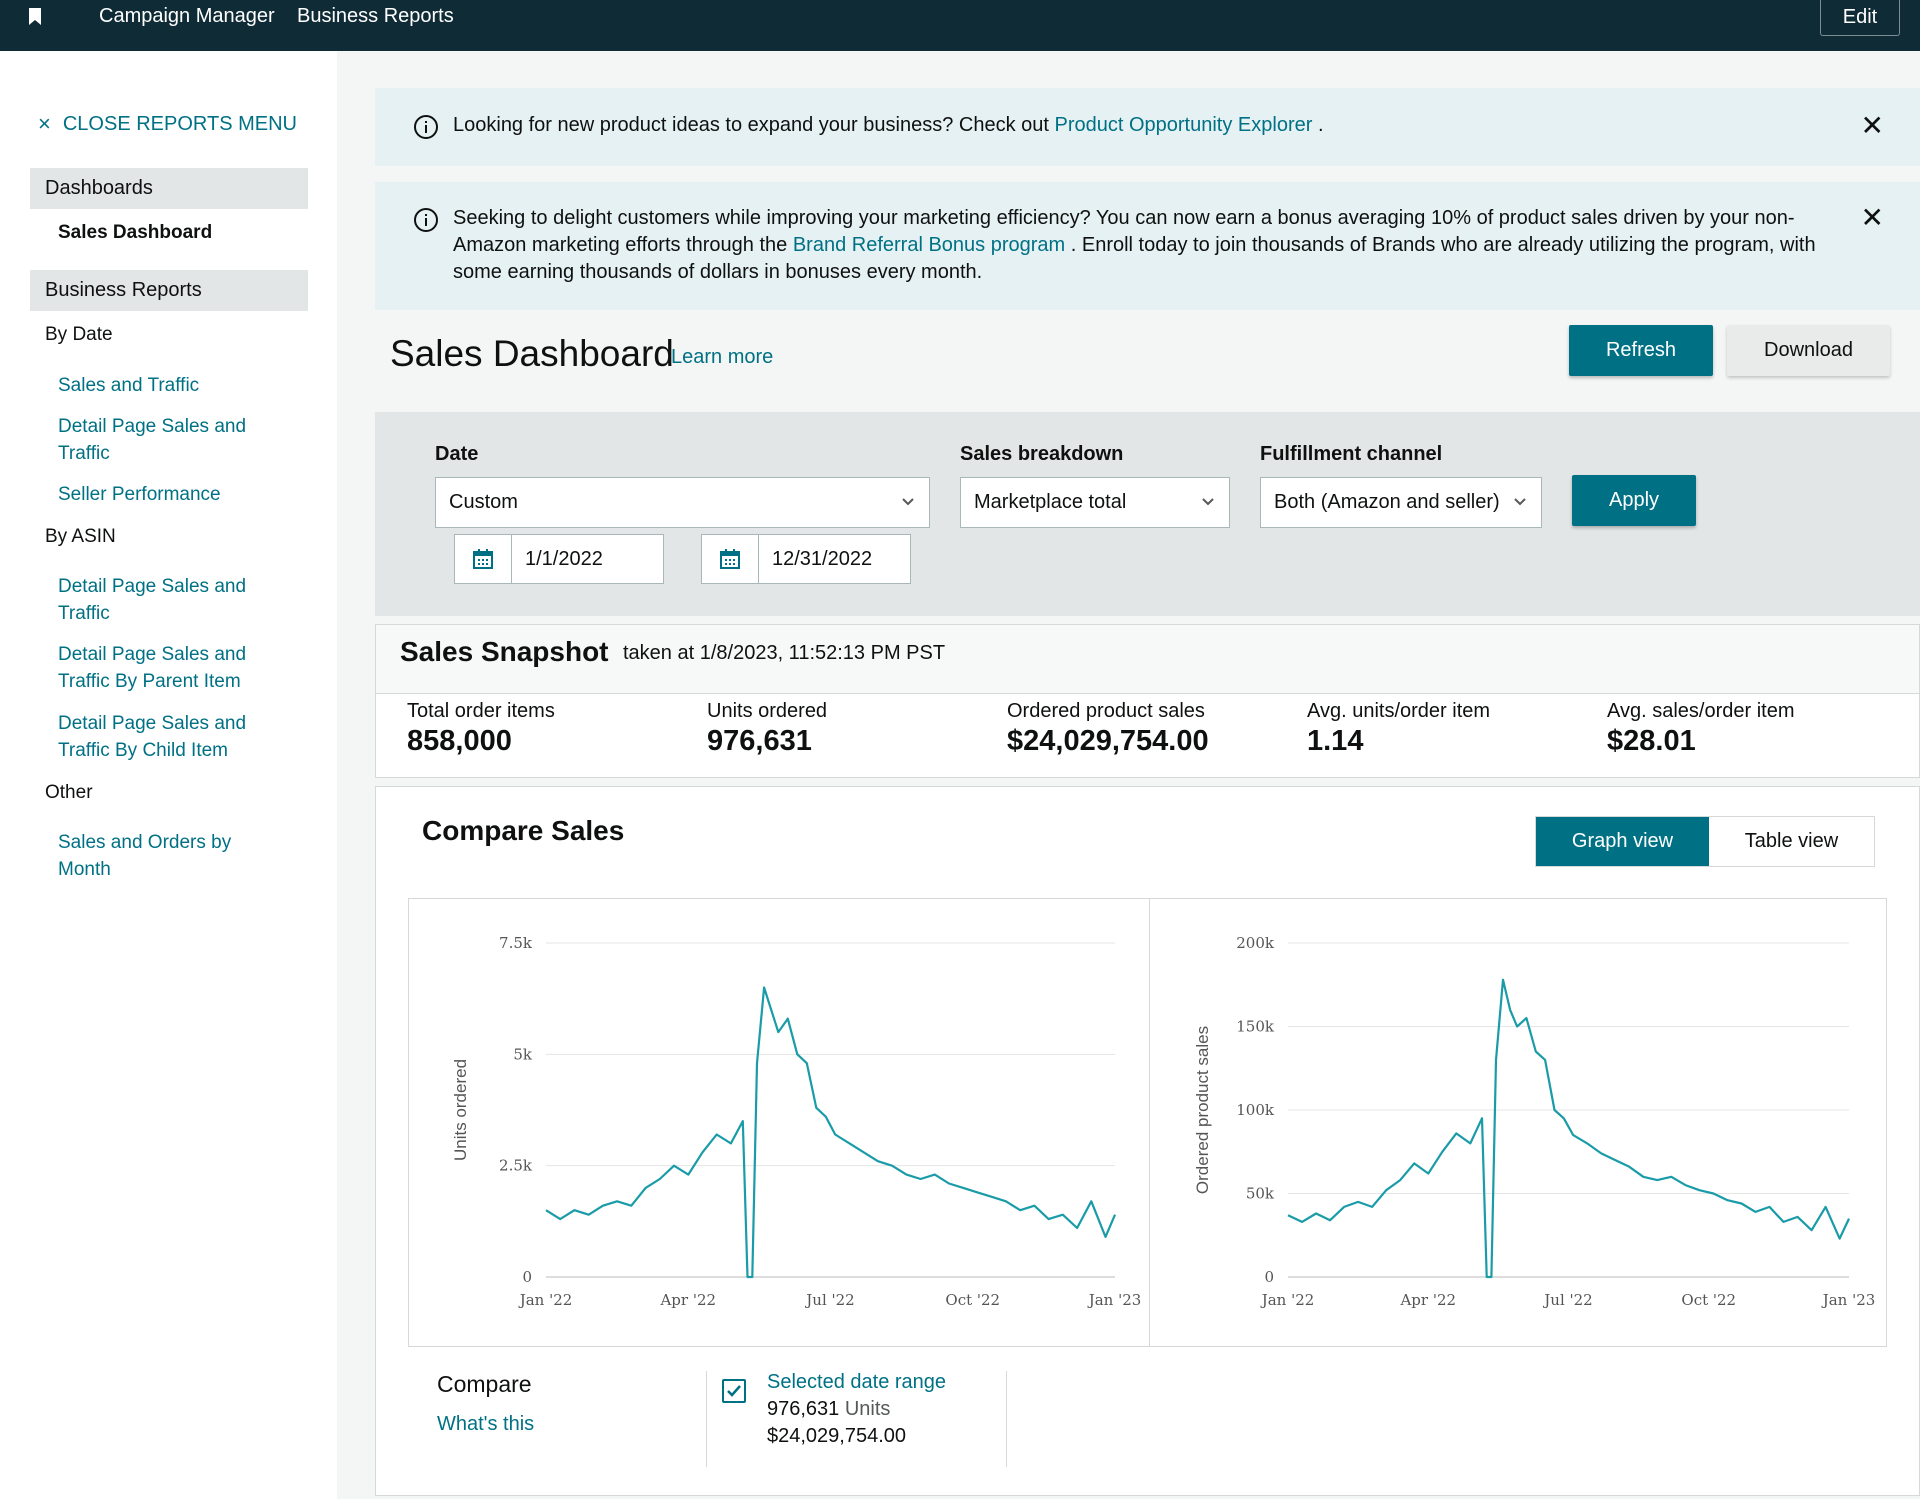 The height and width of the screenshot is (1499, 1920). Describe the element at coordinates (1622, 841) in the screenshot. I see `graph-view-button: Graph view` at that location.